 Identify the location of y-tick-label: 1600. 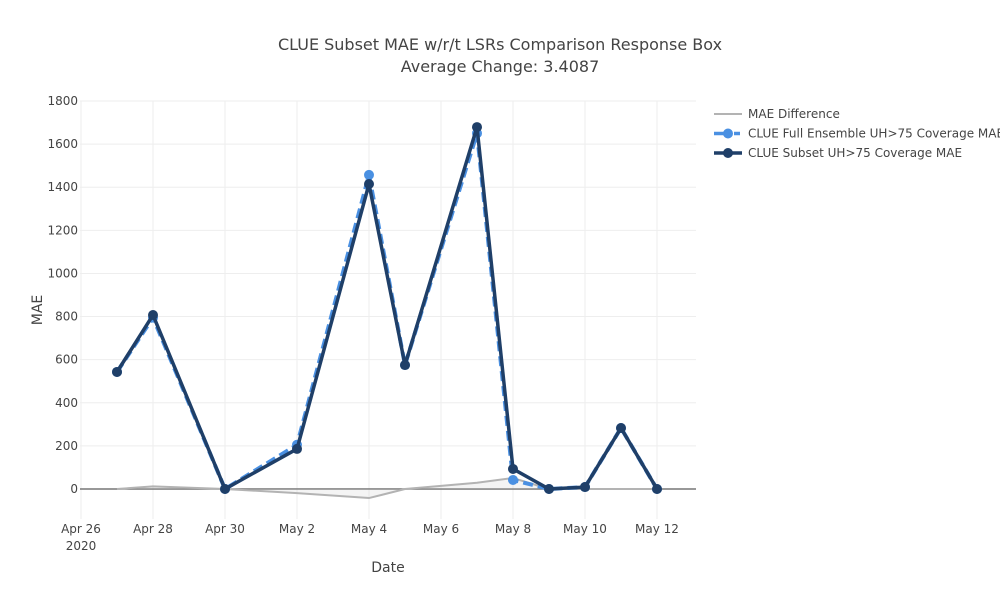
(62, 144).